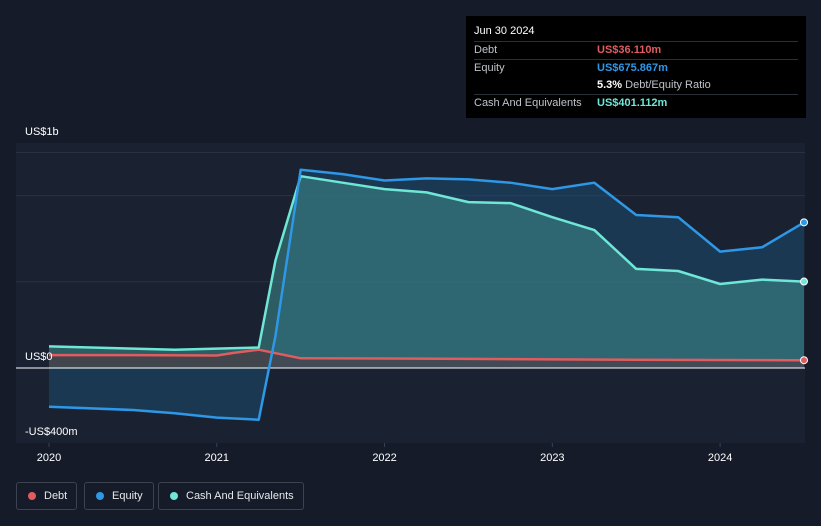  What do you see at coordinates (668, 85) in the screenshot?
I see `tooltip-ratio-label: Debt/Equity Ratio` at bounding box center [668, 85].